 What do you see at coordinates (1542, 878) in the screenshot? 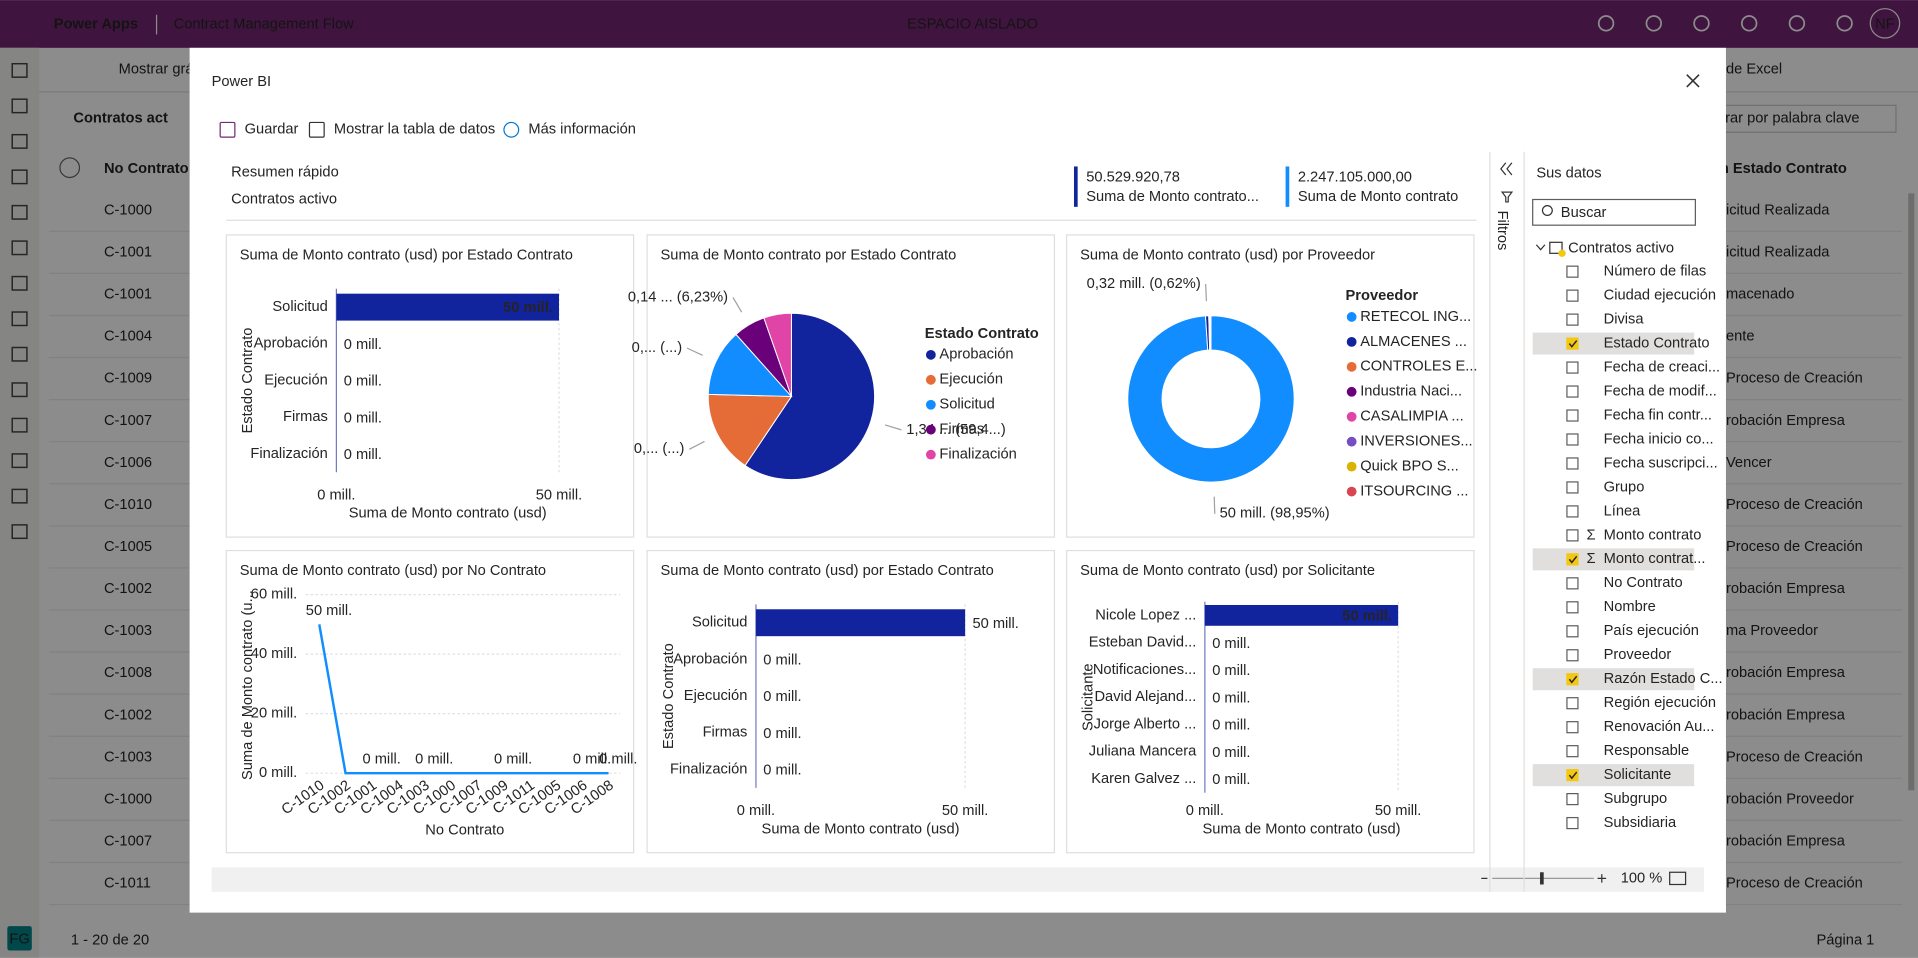
I see `zoom-thumb` at bounding box center [1542, 878].